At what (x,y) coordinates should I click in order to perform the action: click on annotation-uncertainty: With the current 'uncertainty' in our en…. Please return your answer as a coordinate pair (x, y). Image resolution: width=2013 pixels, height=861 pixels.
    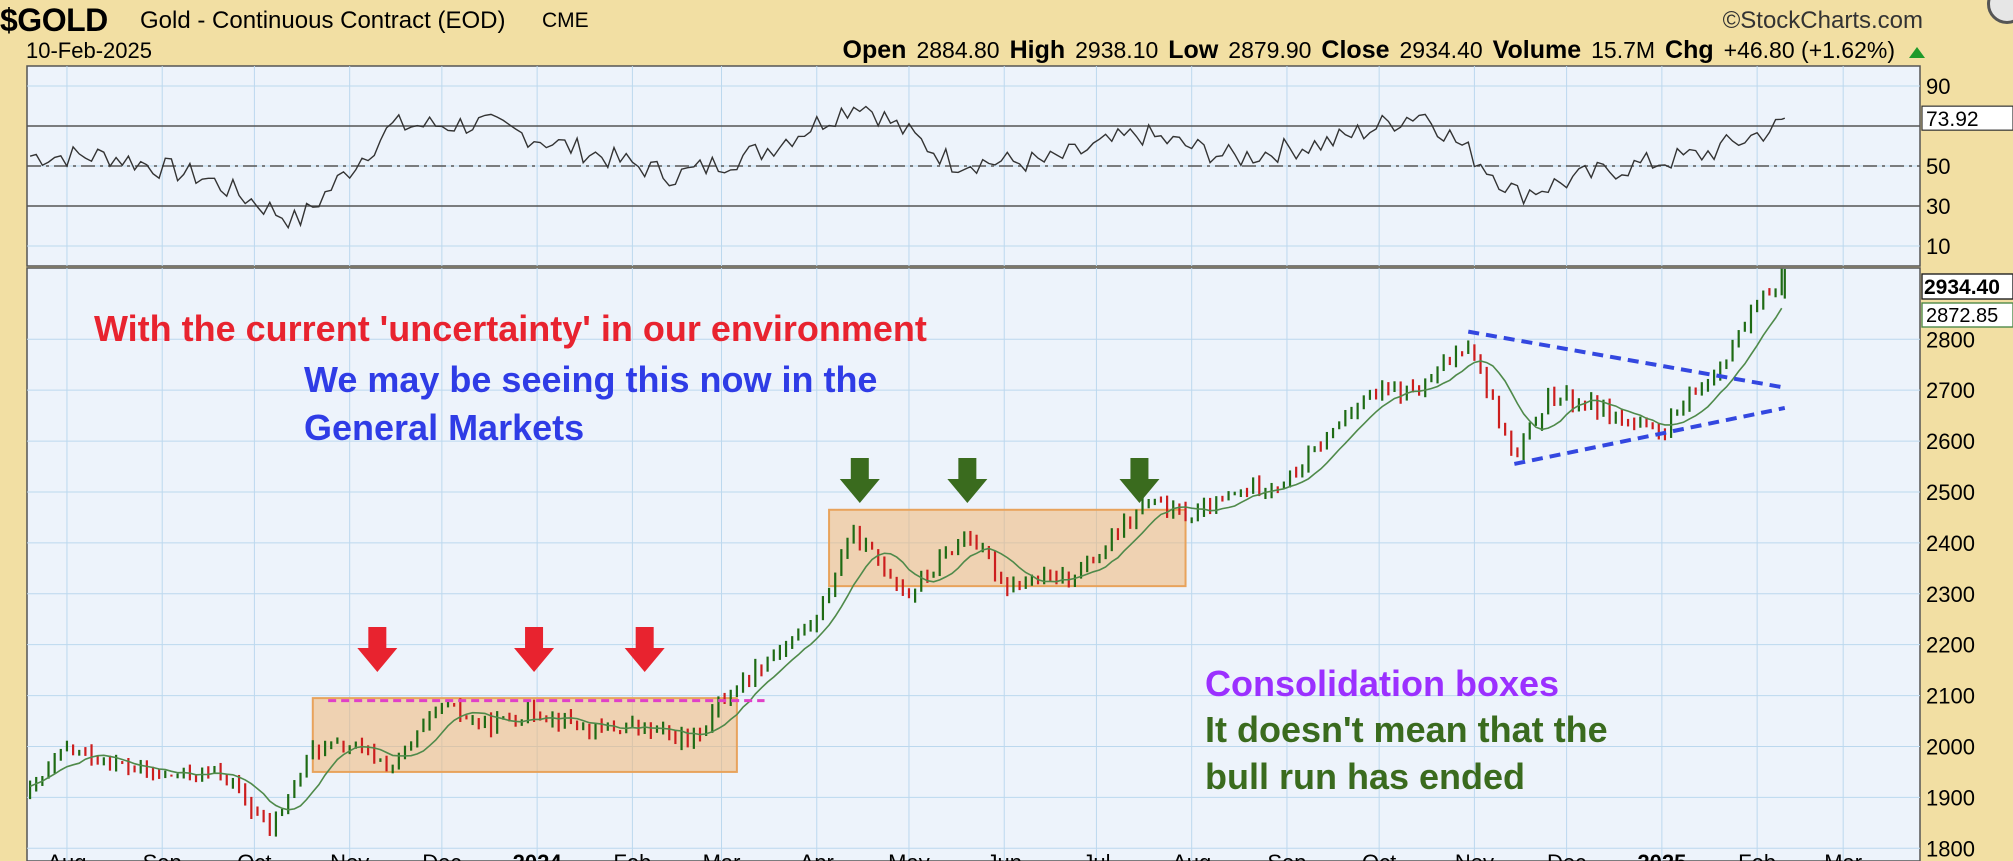
    Looking at the image, I should click on (510, 328).